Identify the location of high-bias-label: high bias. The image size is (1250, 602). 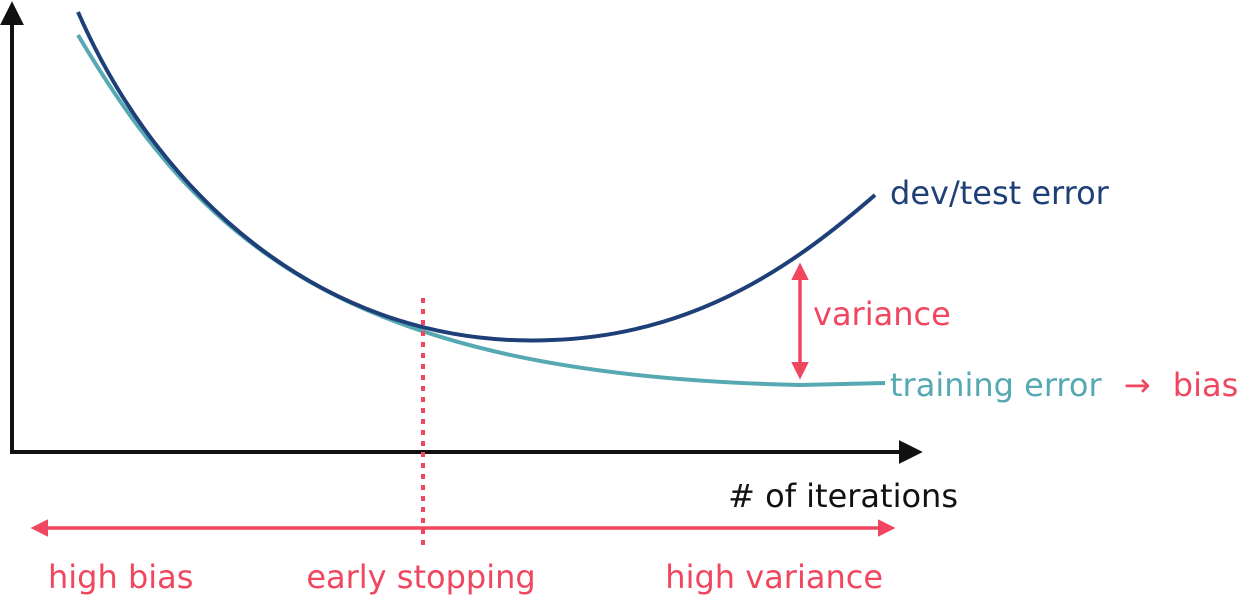
(120, 577).